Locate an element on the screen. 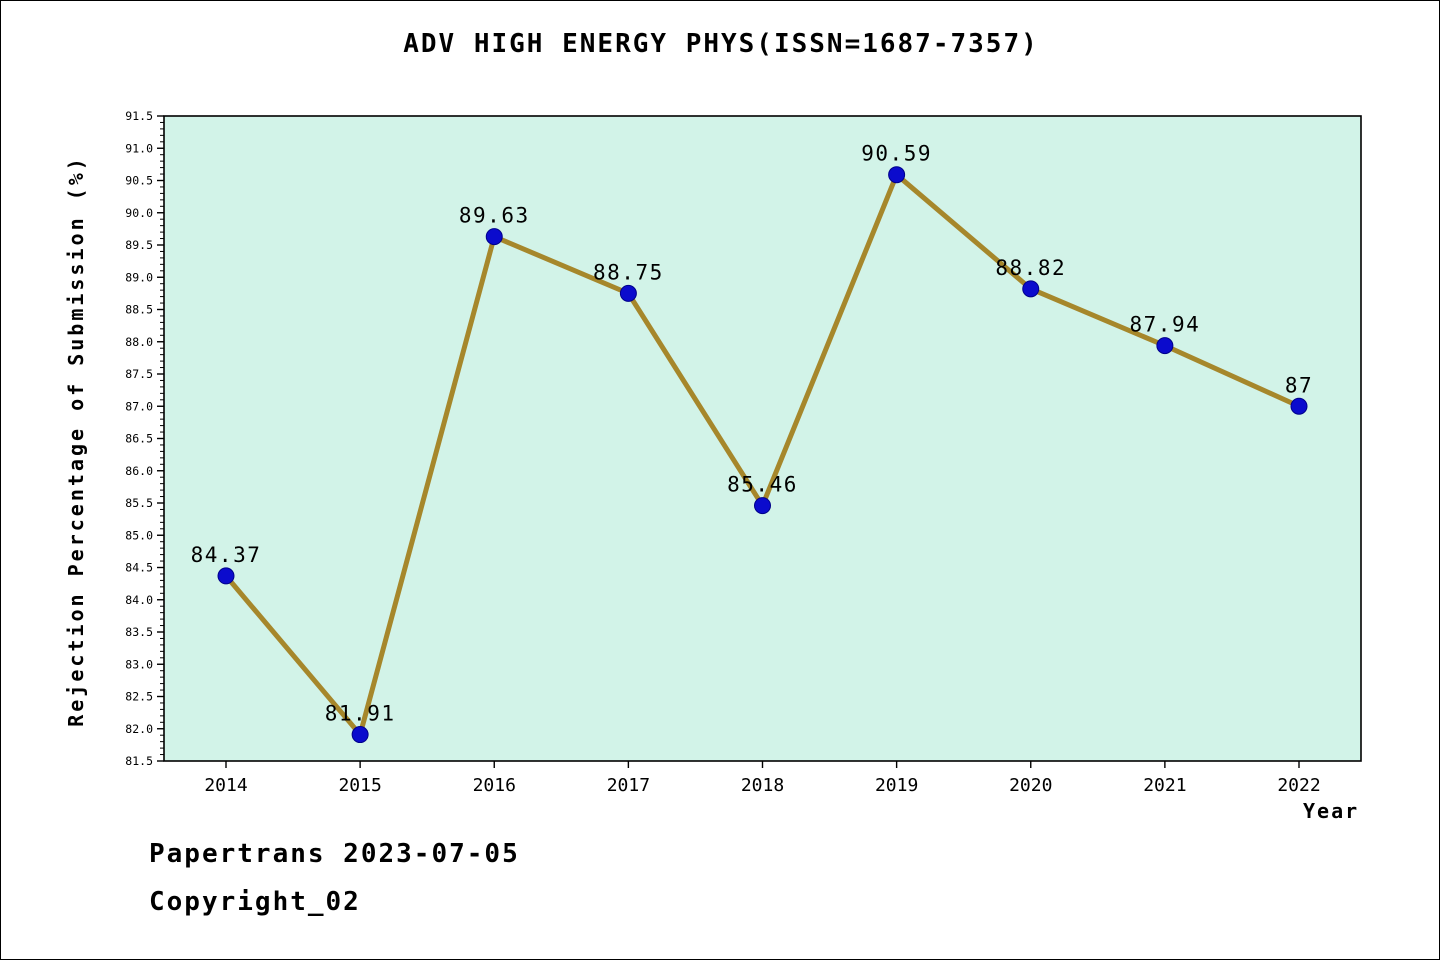 This screenshot has width=1440, height=960. y-tick-label: 91.0 is located at coordinates (139, 148).